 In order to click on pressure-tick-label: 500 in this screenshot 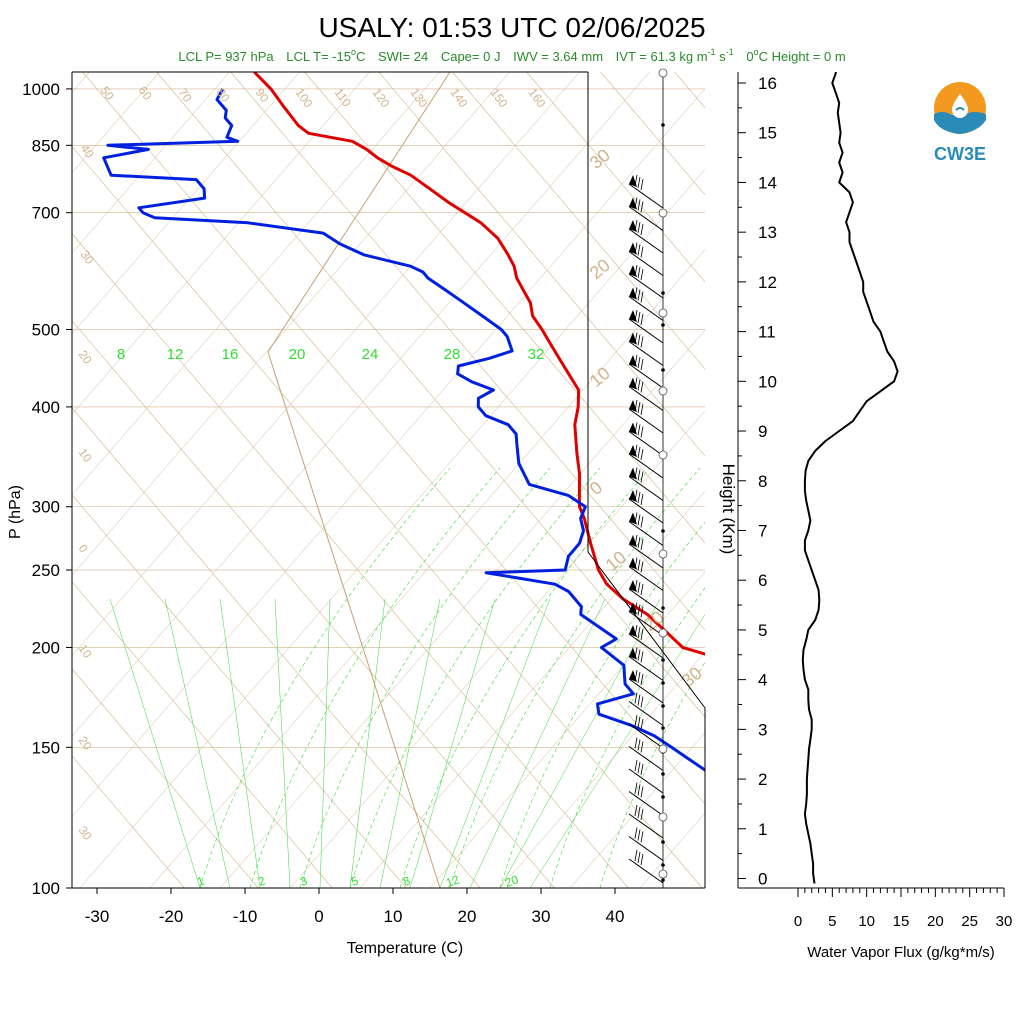, I will do `click(46, 329)`.